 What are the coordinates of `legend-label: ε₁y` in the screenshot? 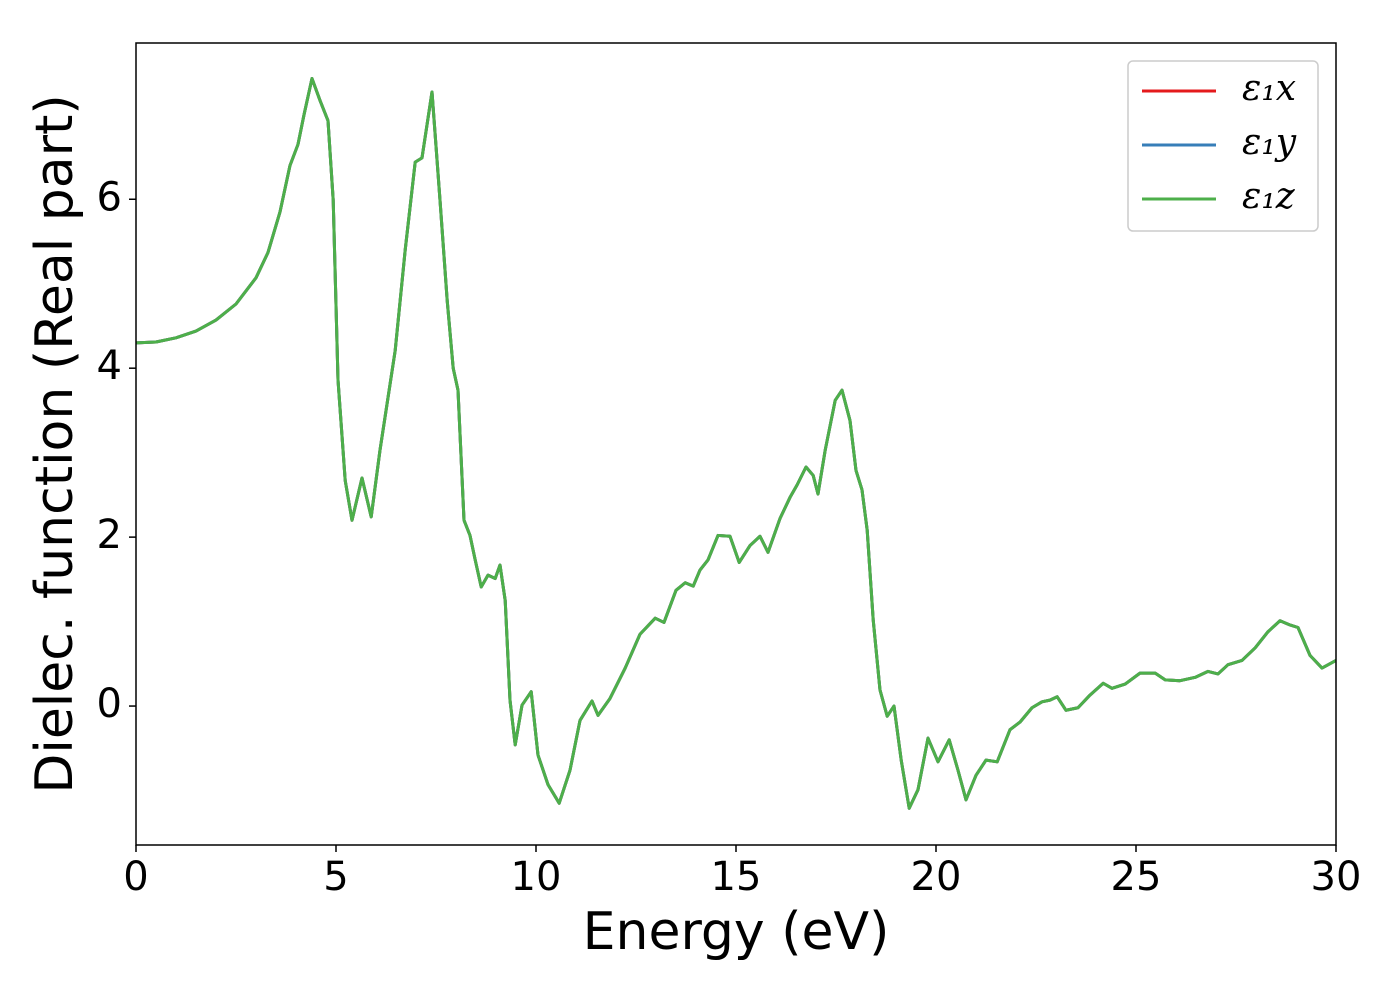 It's located at (1269, 142).